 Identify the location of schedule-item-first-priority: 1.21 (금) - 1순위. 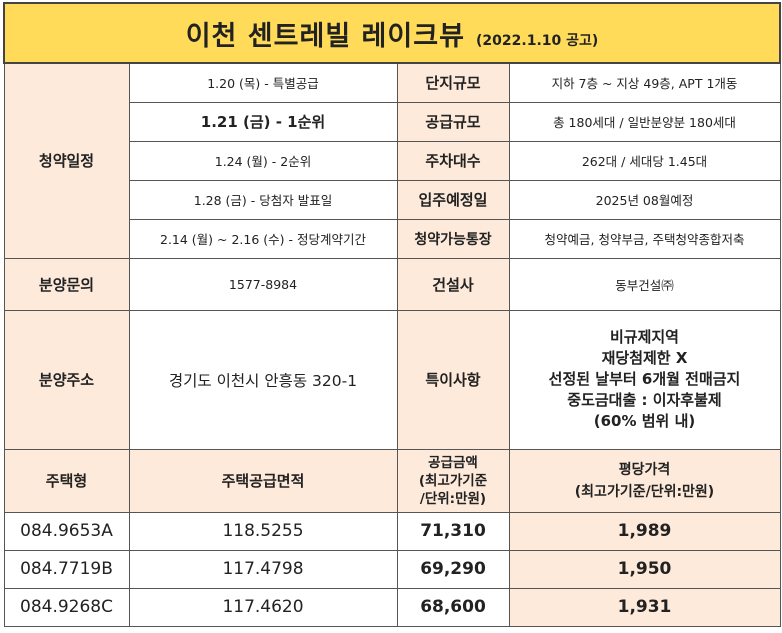
(263, 121).